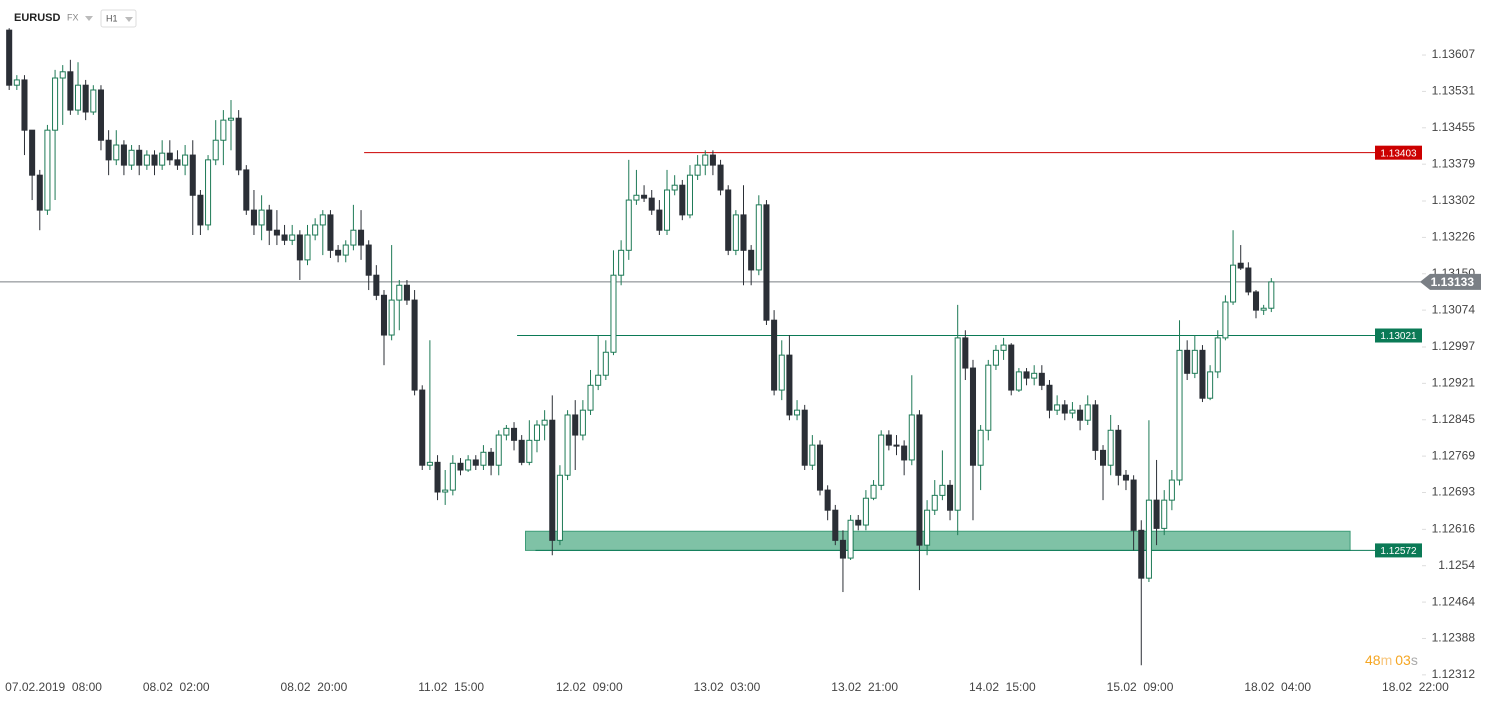 Image resolution: width=1491 pixels, height=705 pixels. I want to click on interval-dropdown-arrow, so click(129, 19).